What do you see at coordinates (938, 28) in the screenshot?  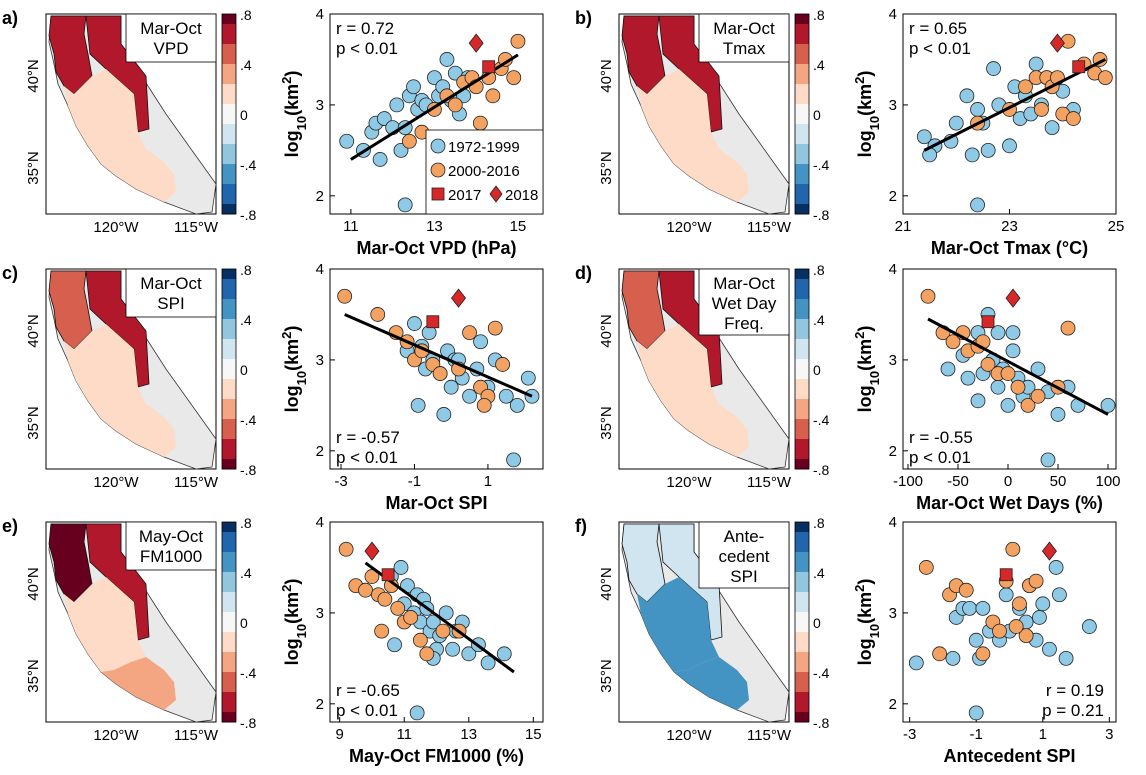 I see `stats-label: r = 0.65` at bounding box center [938, 28].